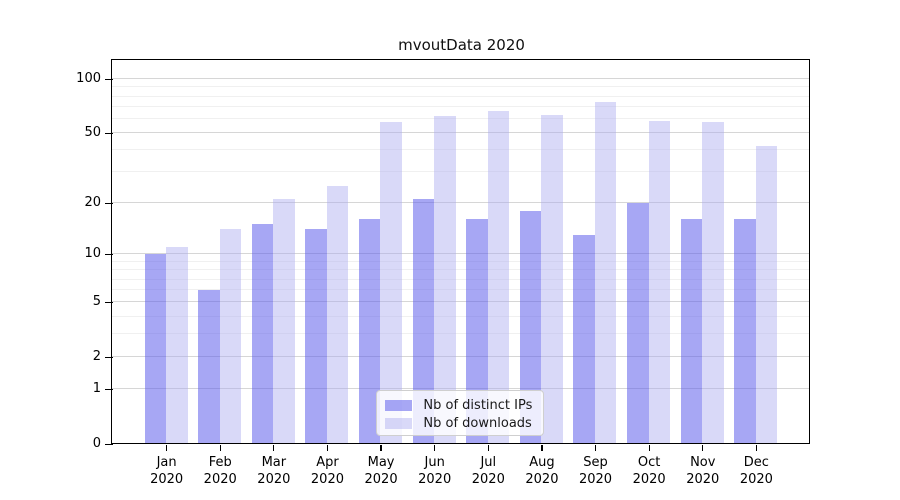 This screenshot has width=900, height=500. I want to click on x-tick-nov, so click(703, 448).